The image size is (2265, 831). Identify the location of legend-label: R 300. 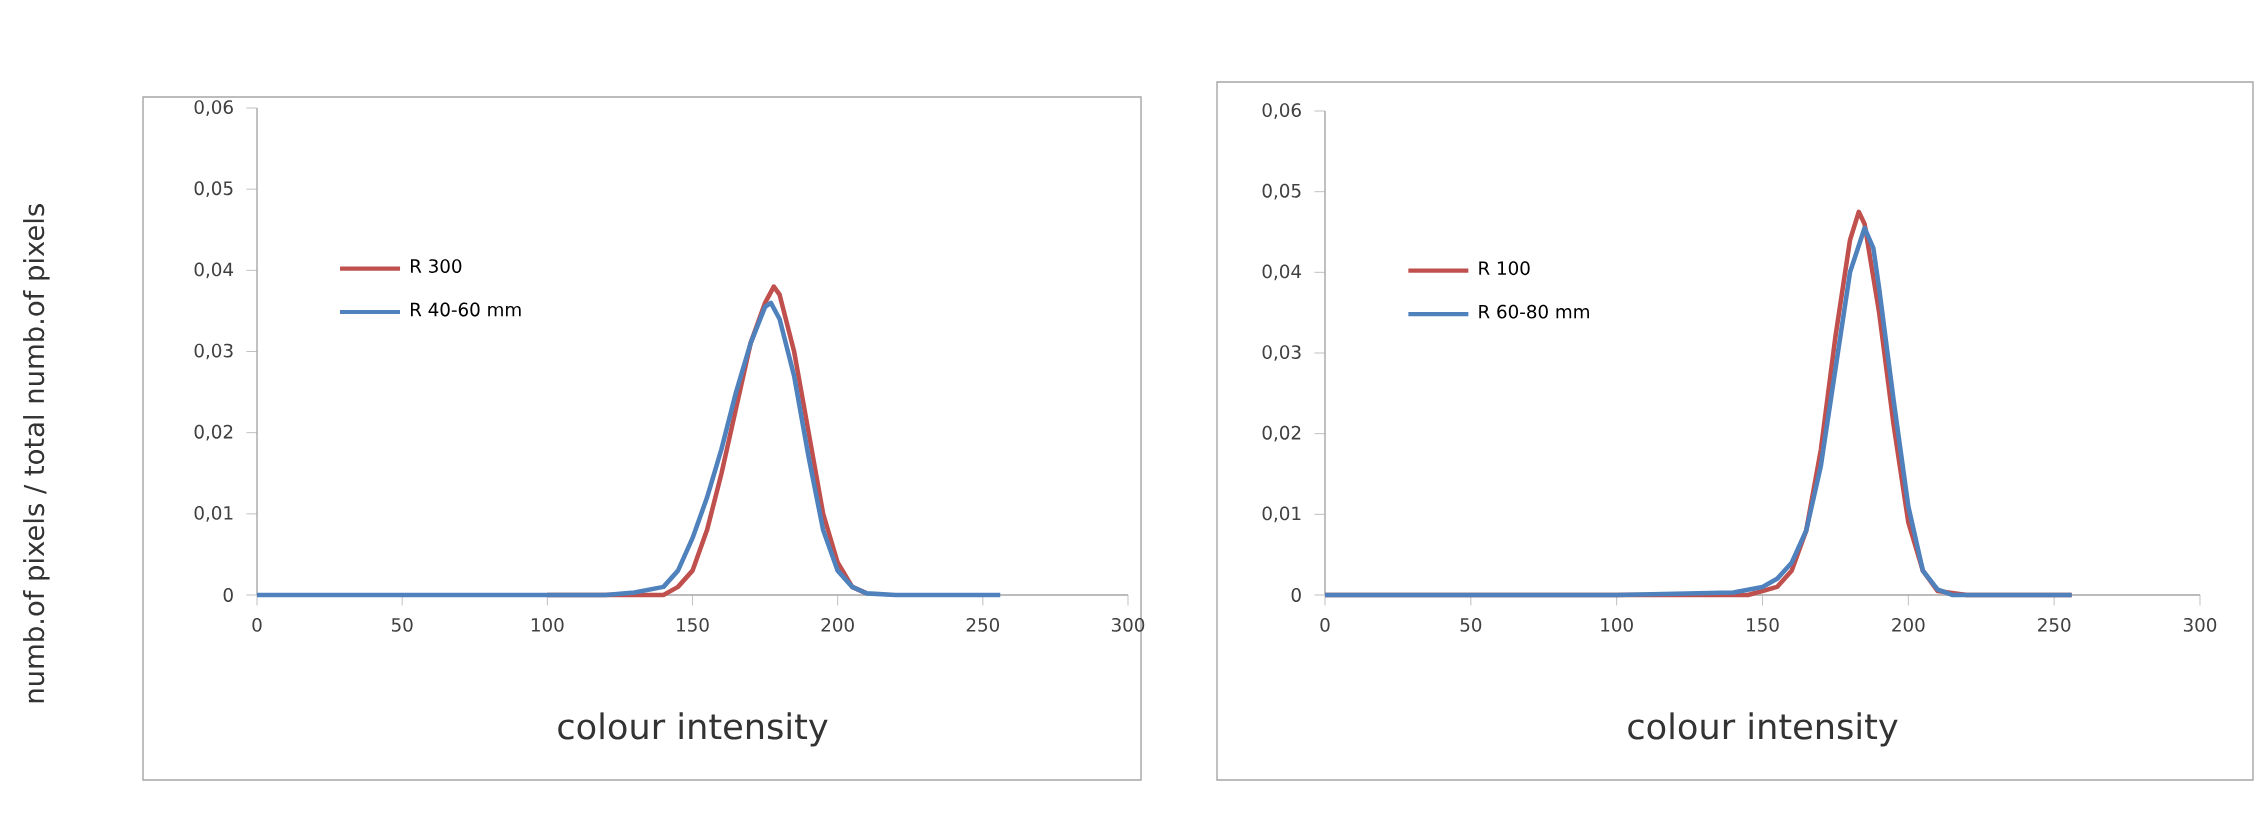
(436, 266).